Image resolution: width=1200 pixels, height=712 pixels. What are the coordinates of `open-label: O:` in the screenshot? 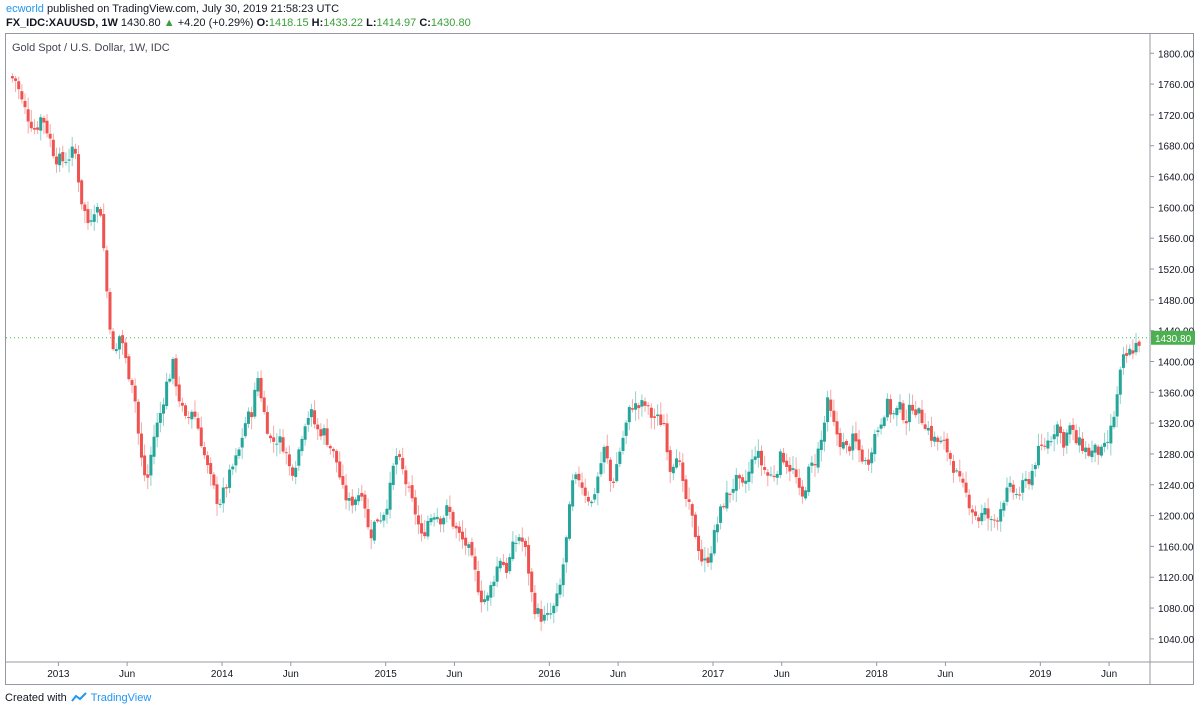 It's located at (262, 23).